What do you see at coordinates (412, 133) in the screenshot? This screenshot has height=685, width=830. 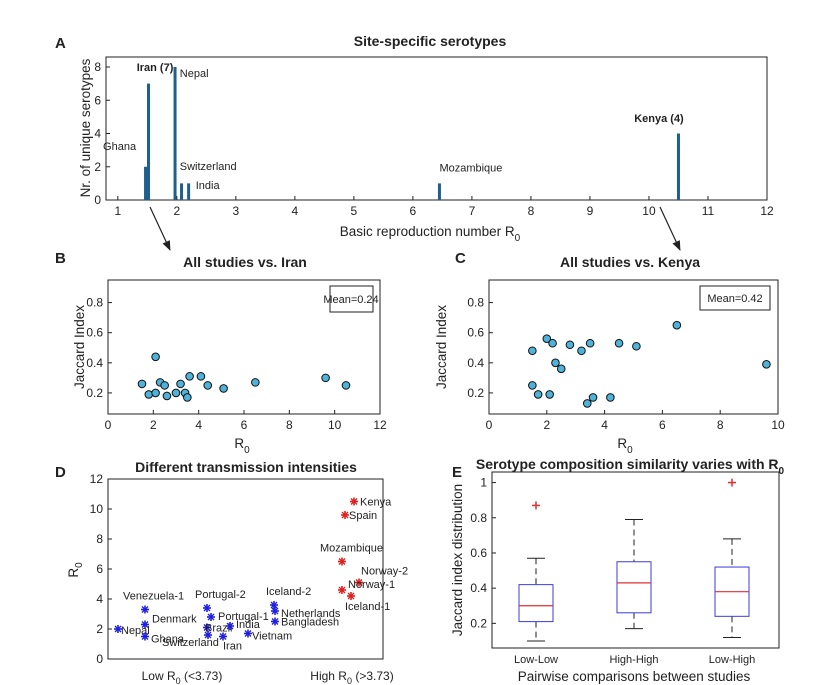 I see `panel-a-bars` at bounding box center [412, 133].